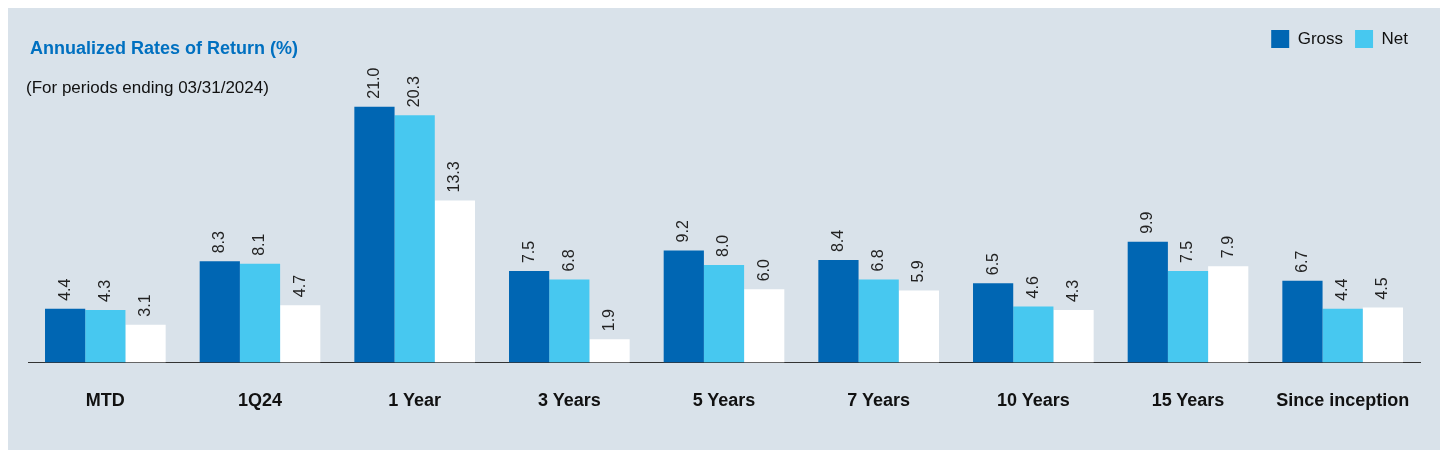 Image resolution: width=1448 pixels, height=458 pixels. Describe the element at coordinates (992, 264) in the screenshot. I see `data-label: 6.5` at that location.